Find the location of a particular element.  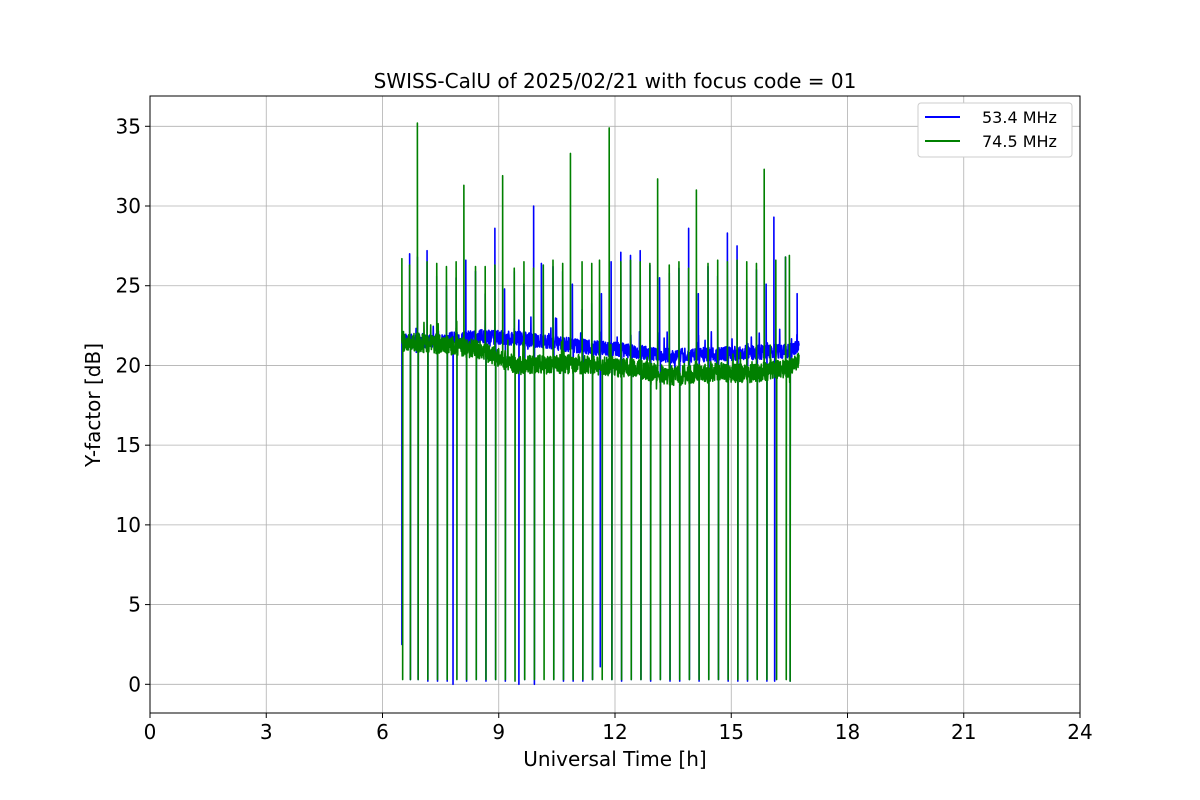

y-tick-label: 20 is located at coordinates (128, 365).